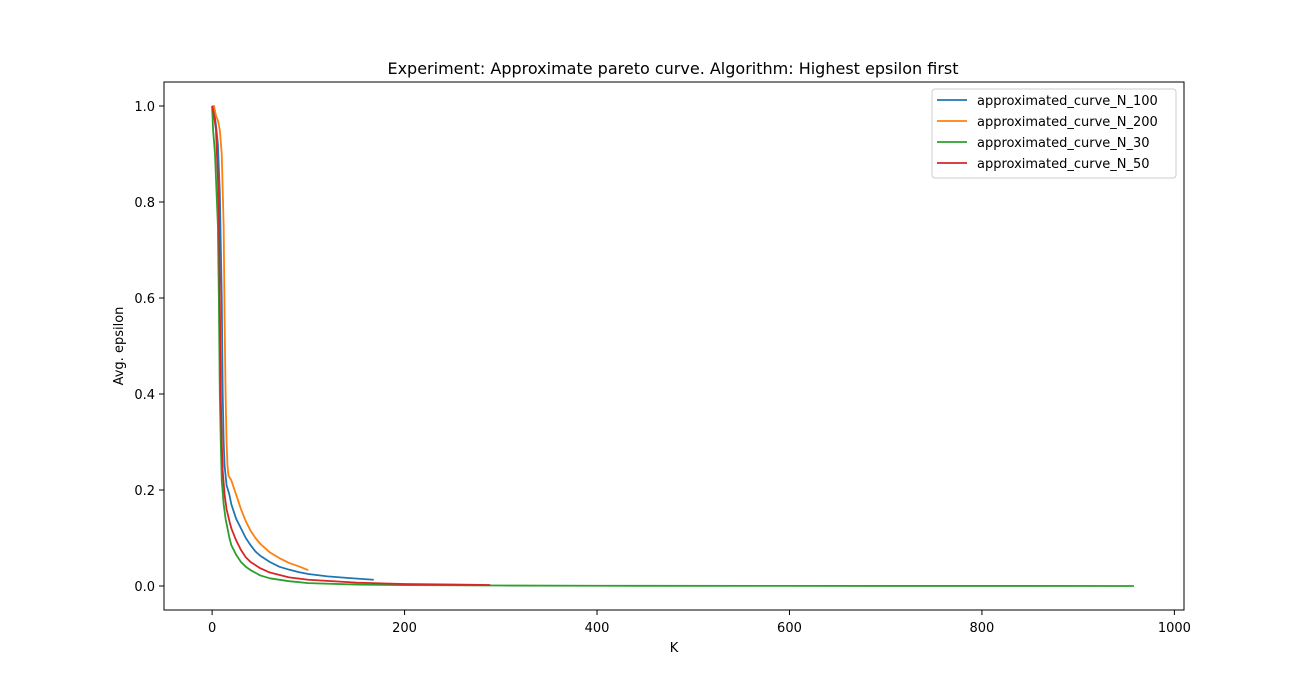 The image size is (1314, 687). Describe the element at coordinates (1063, 143) in the screenshot. I see `legend-label: approximated_curve_N_30` at that location.